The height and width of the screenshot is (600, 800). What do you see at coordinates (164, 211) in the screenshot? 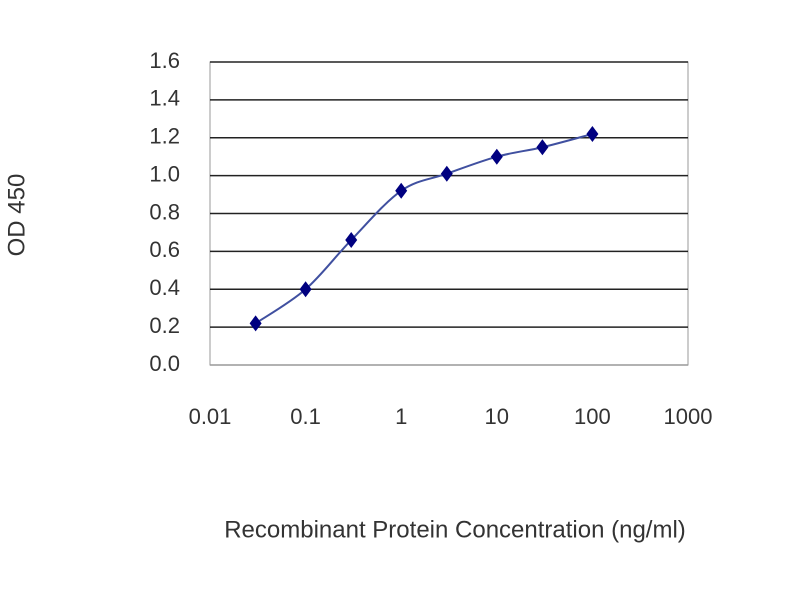
I see `y-tick-label: 0.8` at bounding box center [164, 211].